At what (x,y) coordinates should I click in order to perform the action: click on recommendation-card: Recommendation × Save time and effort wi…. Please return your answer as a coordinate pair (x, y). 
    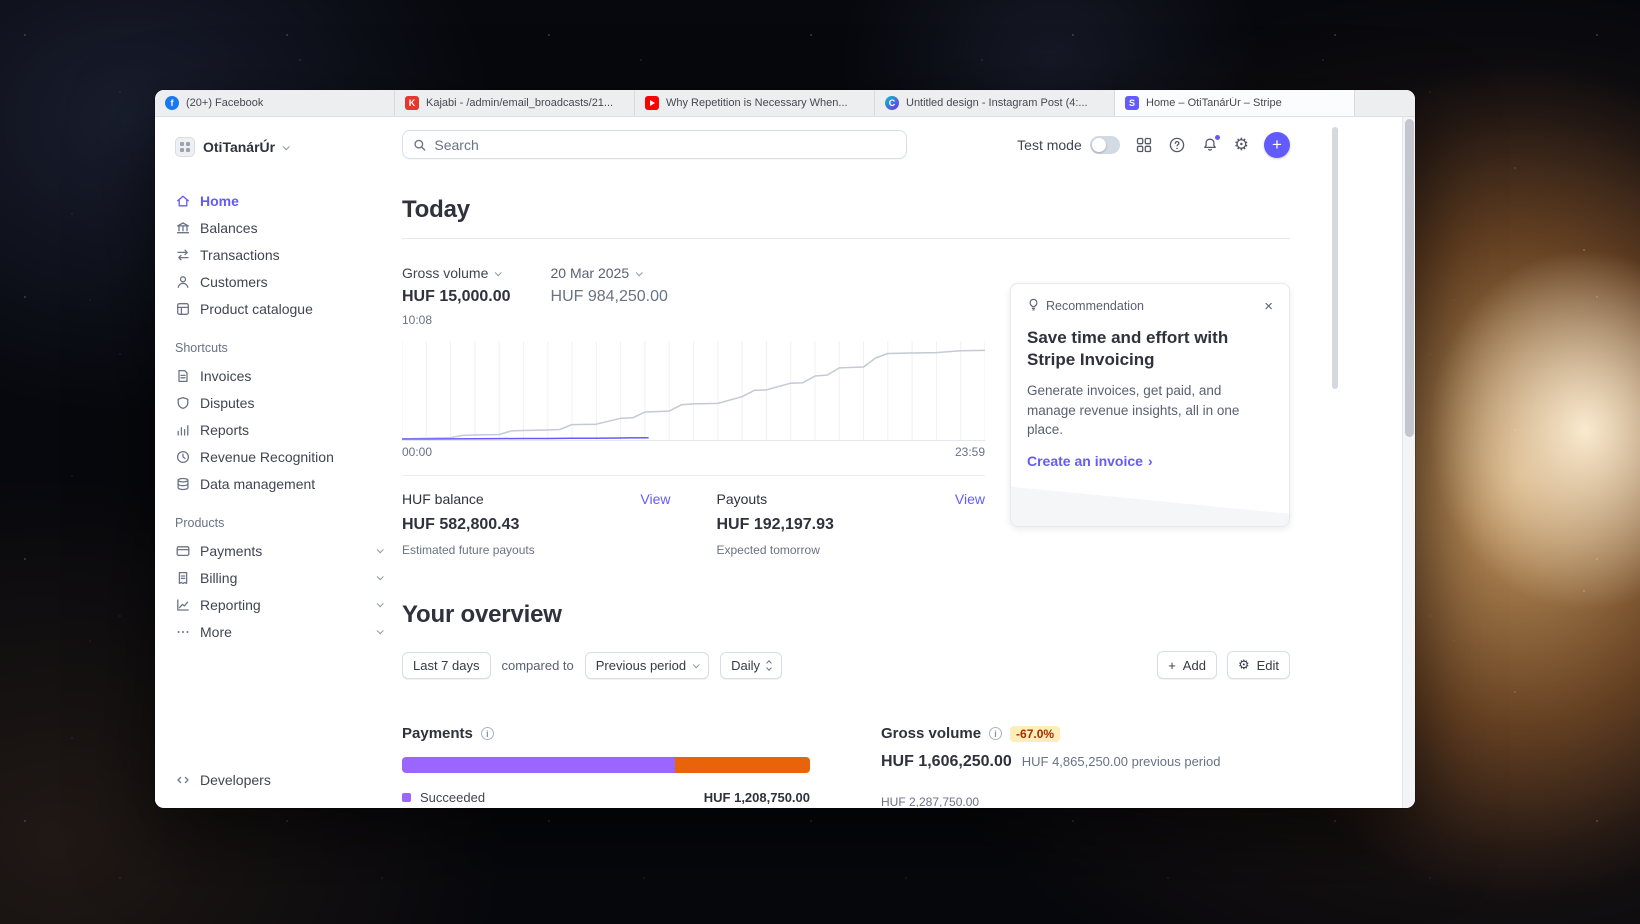
    Looking at the image, I should click on (1150, 405).